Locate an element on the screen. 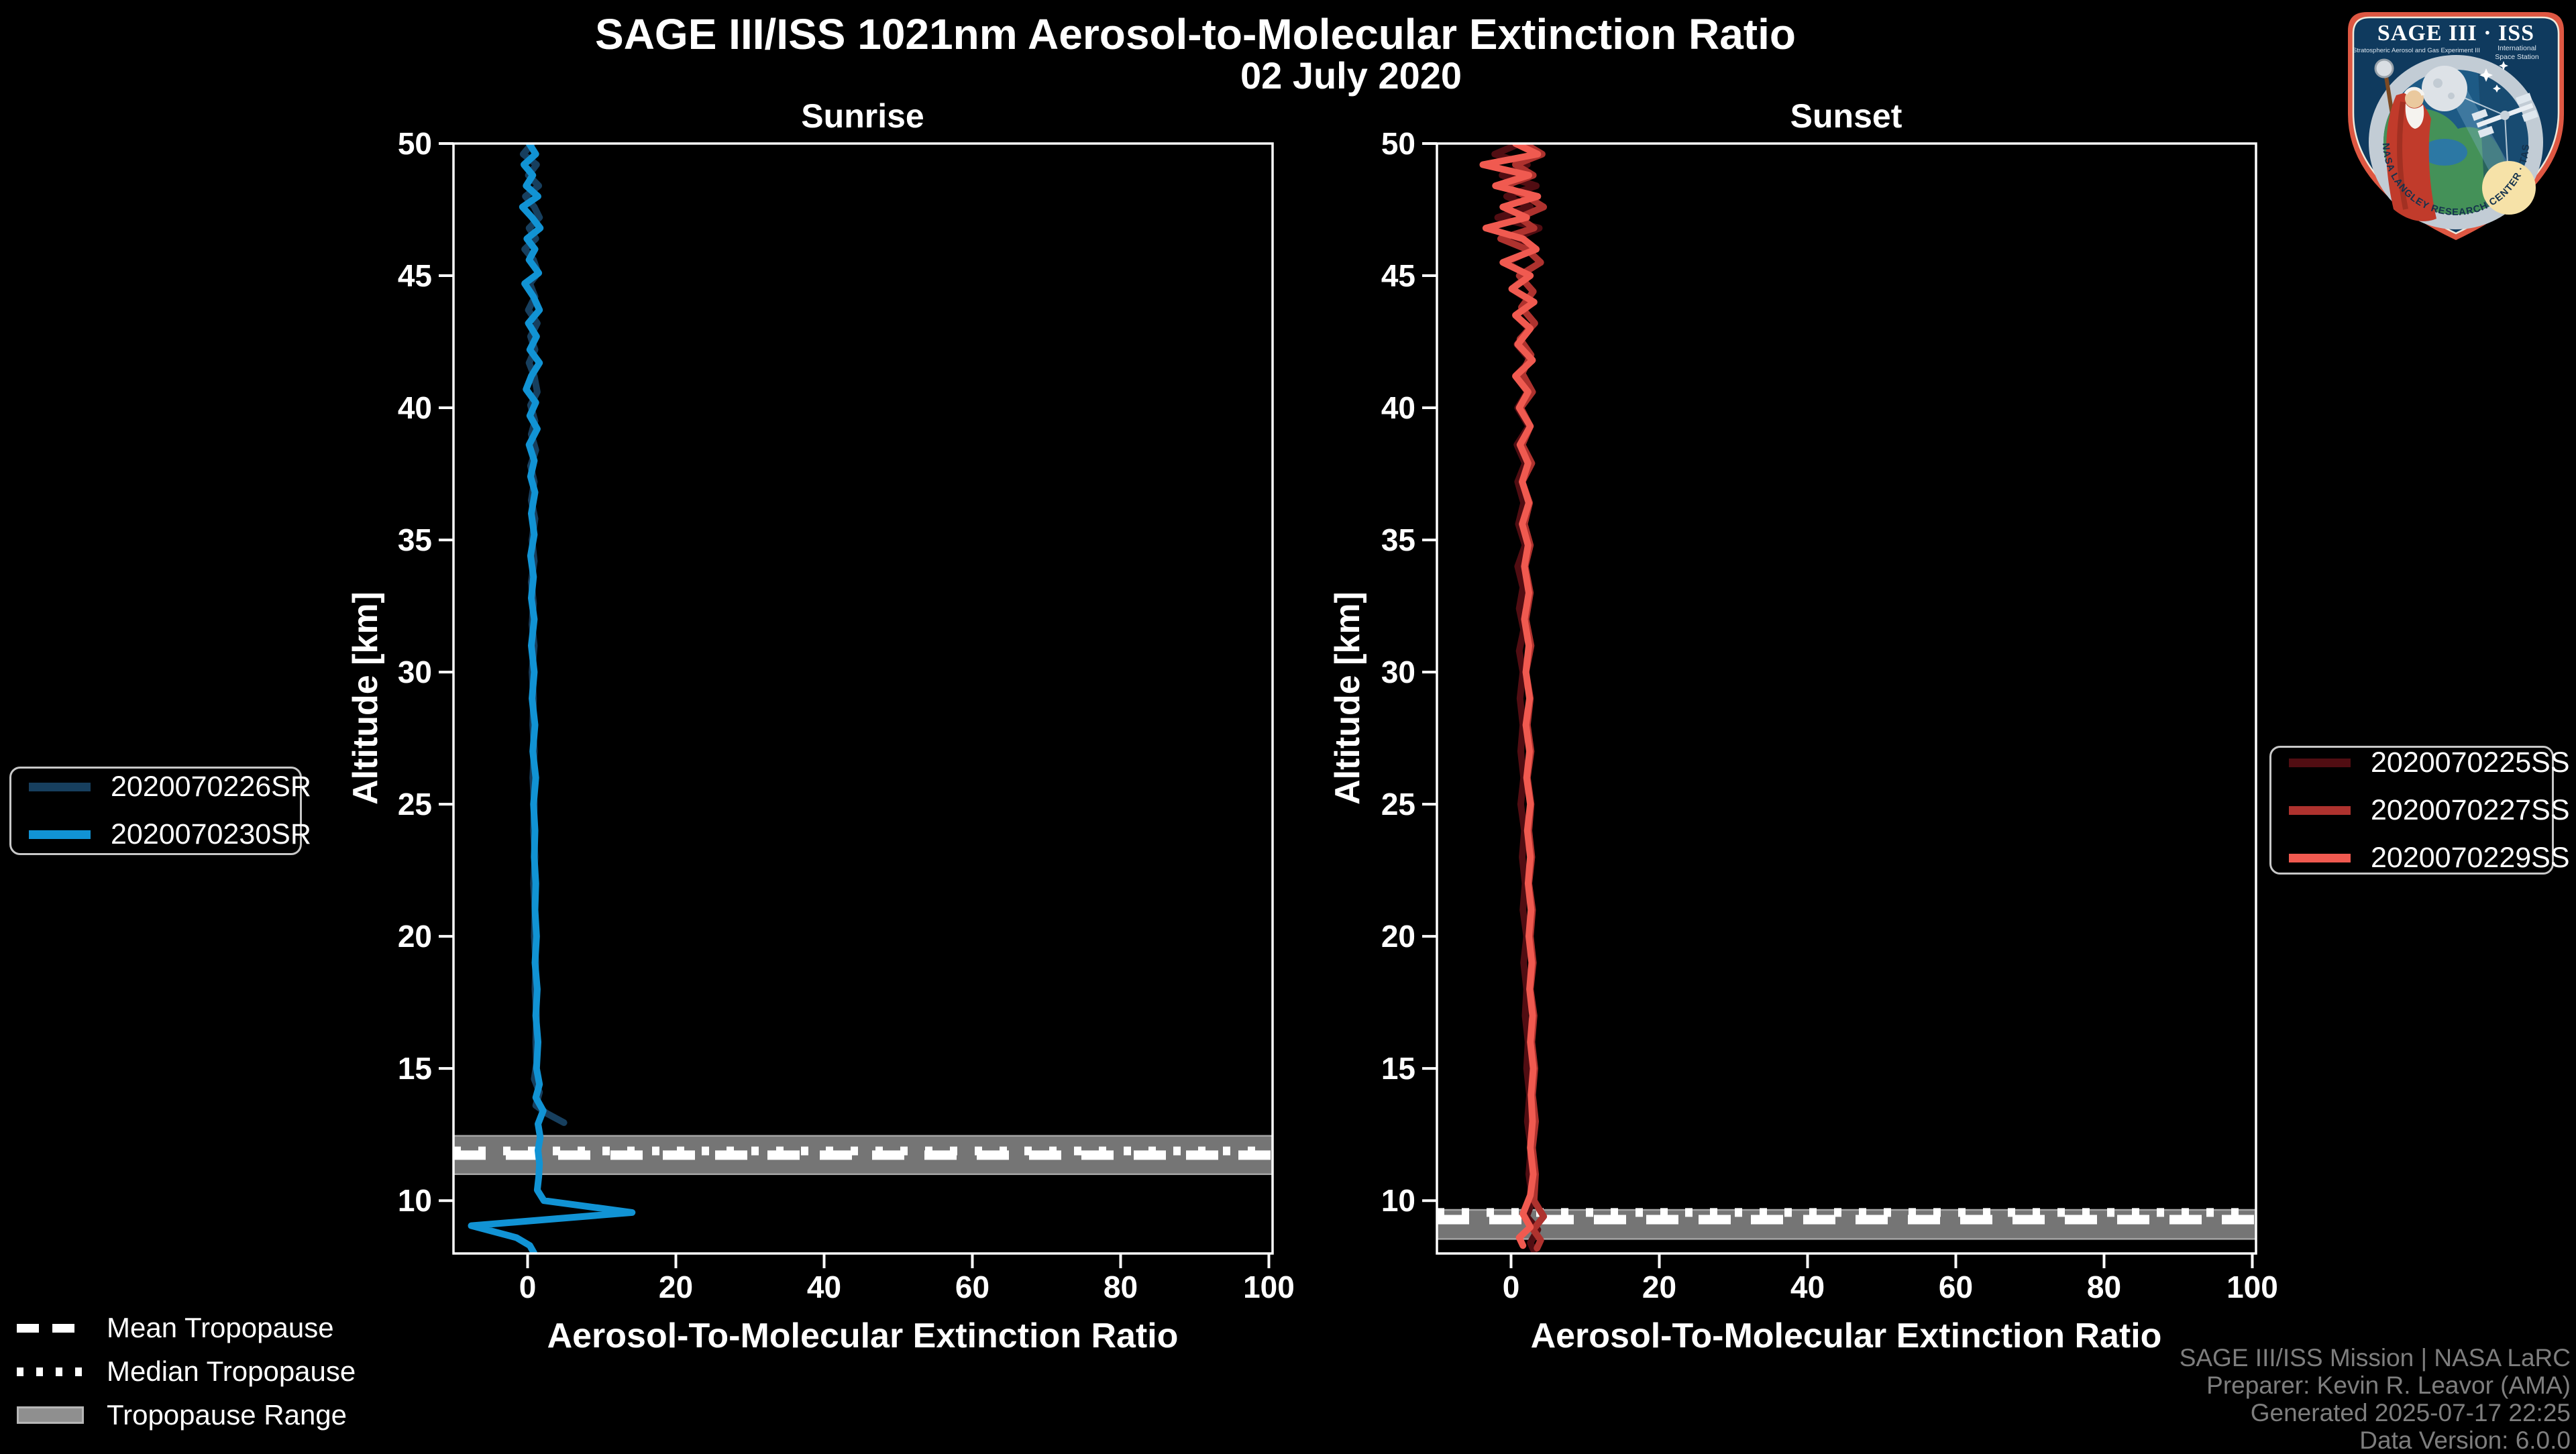 The width and height of the screenshot is (2576, 1454). x-axis-label-sunrise: Aerosol-To-Molecular Extinction Ratio is located at coordinates (863, 1336).